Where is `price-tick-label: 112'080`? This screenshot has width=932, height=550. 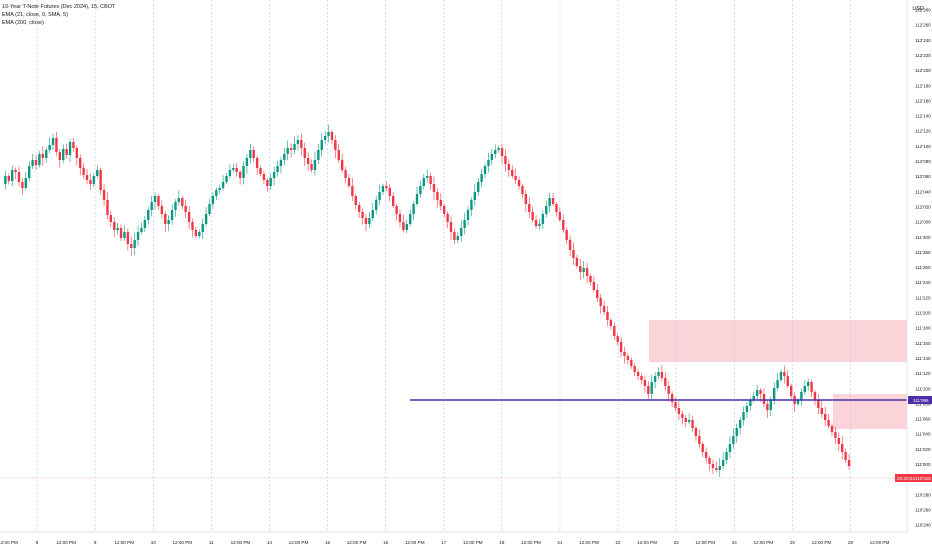
price-tick-label: 112'080 is located at coordinates (923, 161).